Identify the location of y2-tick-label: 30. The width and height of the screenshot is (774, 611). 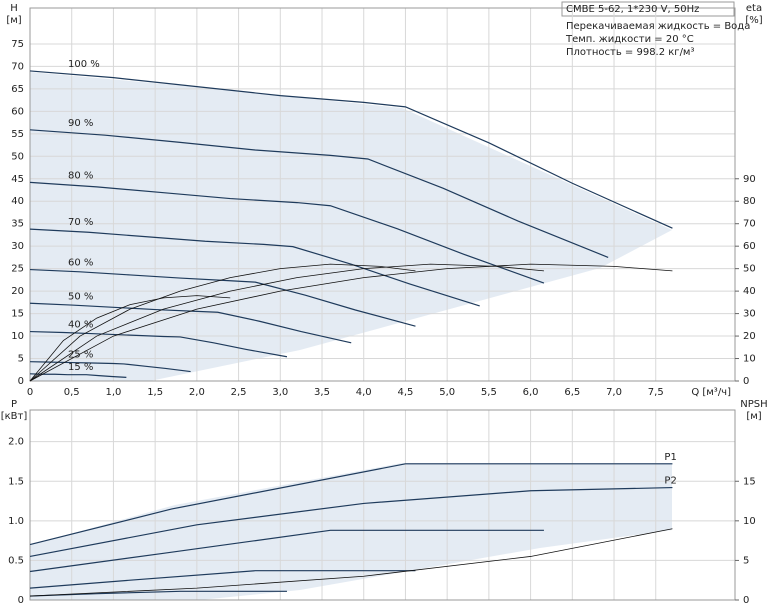
(749, 314).